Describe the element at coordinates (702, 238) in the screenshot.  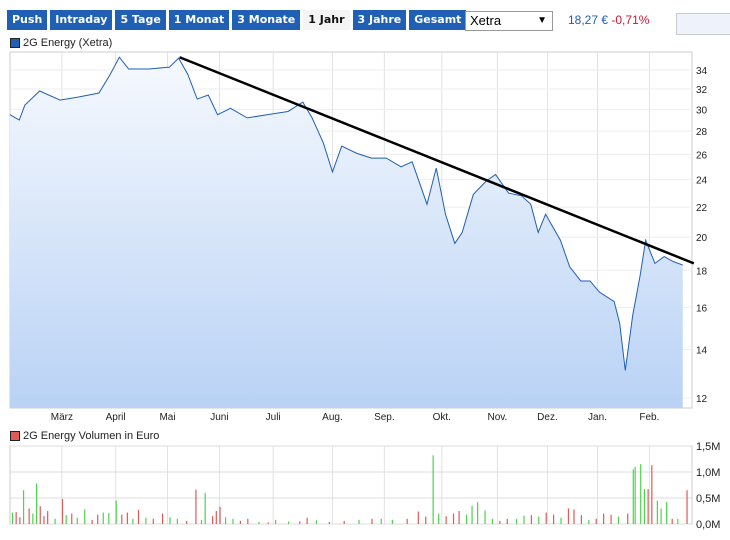
I see `y-tick-label: 20` at that location.